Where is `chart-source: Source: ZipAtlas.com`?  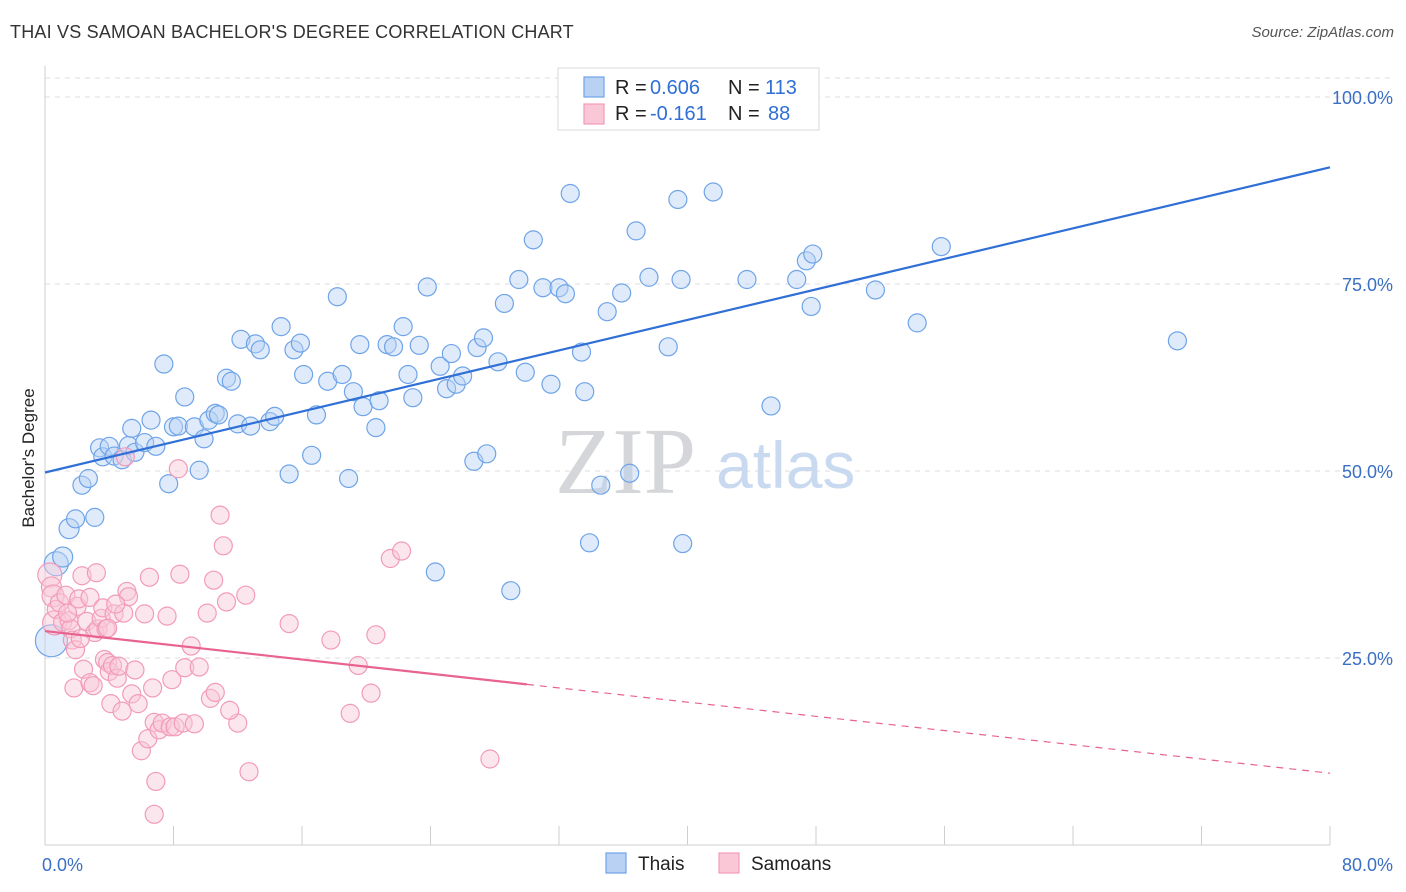 chart-source: Source: ZipAtlas.com is located at coordinates (1322, 32).